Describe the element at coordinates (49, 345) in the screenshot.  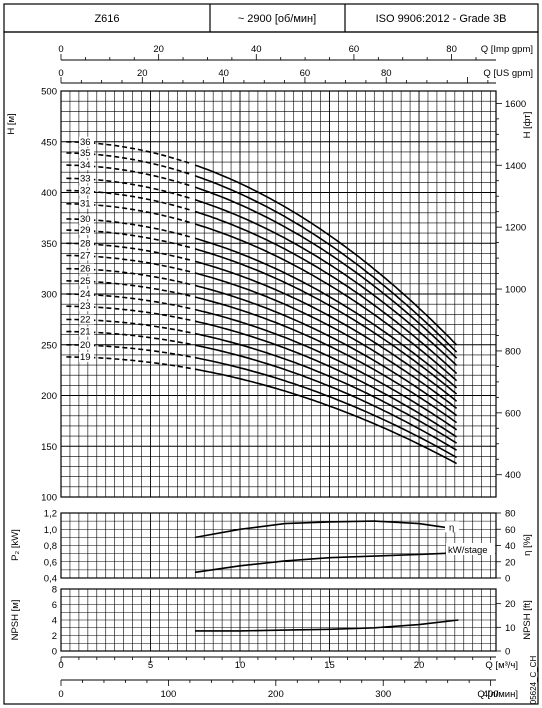
I see `head-ytick-label: 250` at that location.